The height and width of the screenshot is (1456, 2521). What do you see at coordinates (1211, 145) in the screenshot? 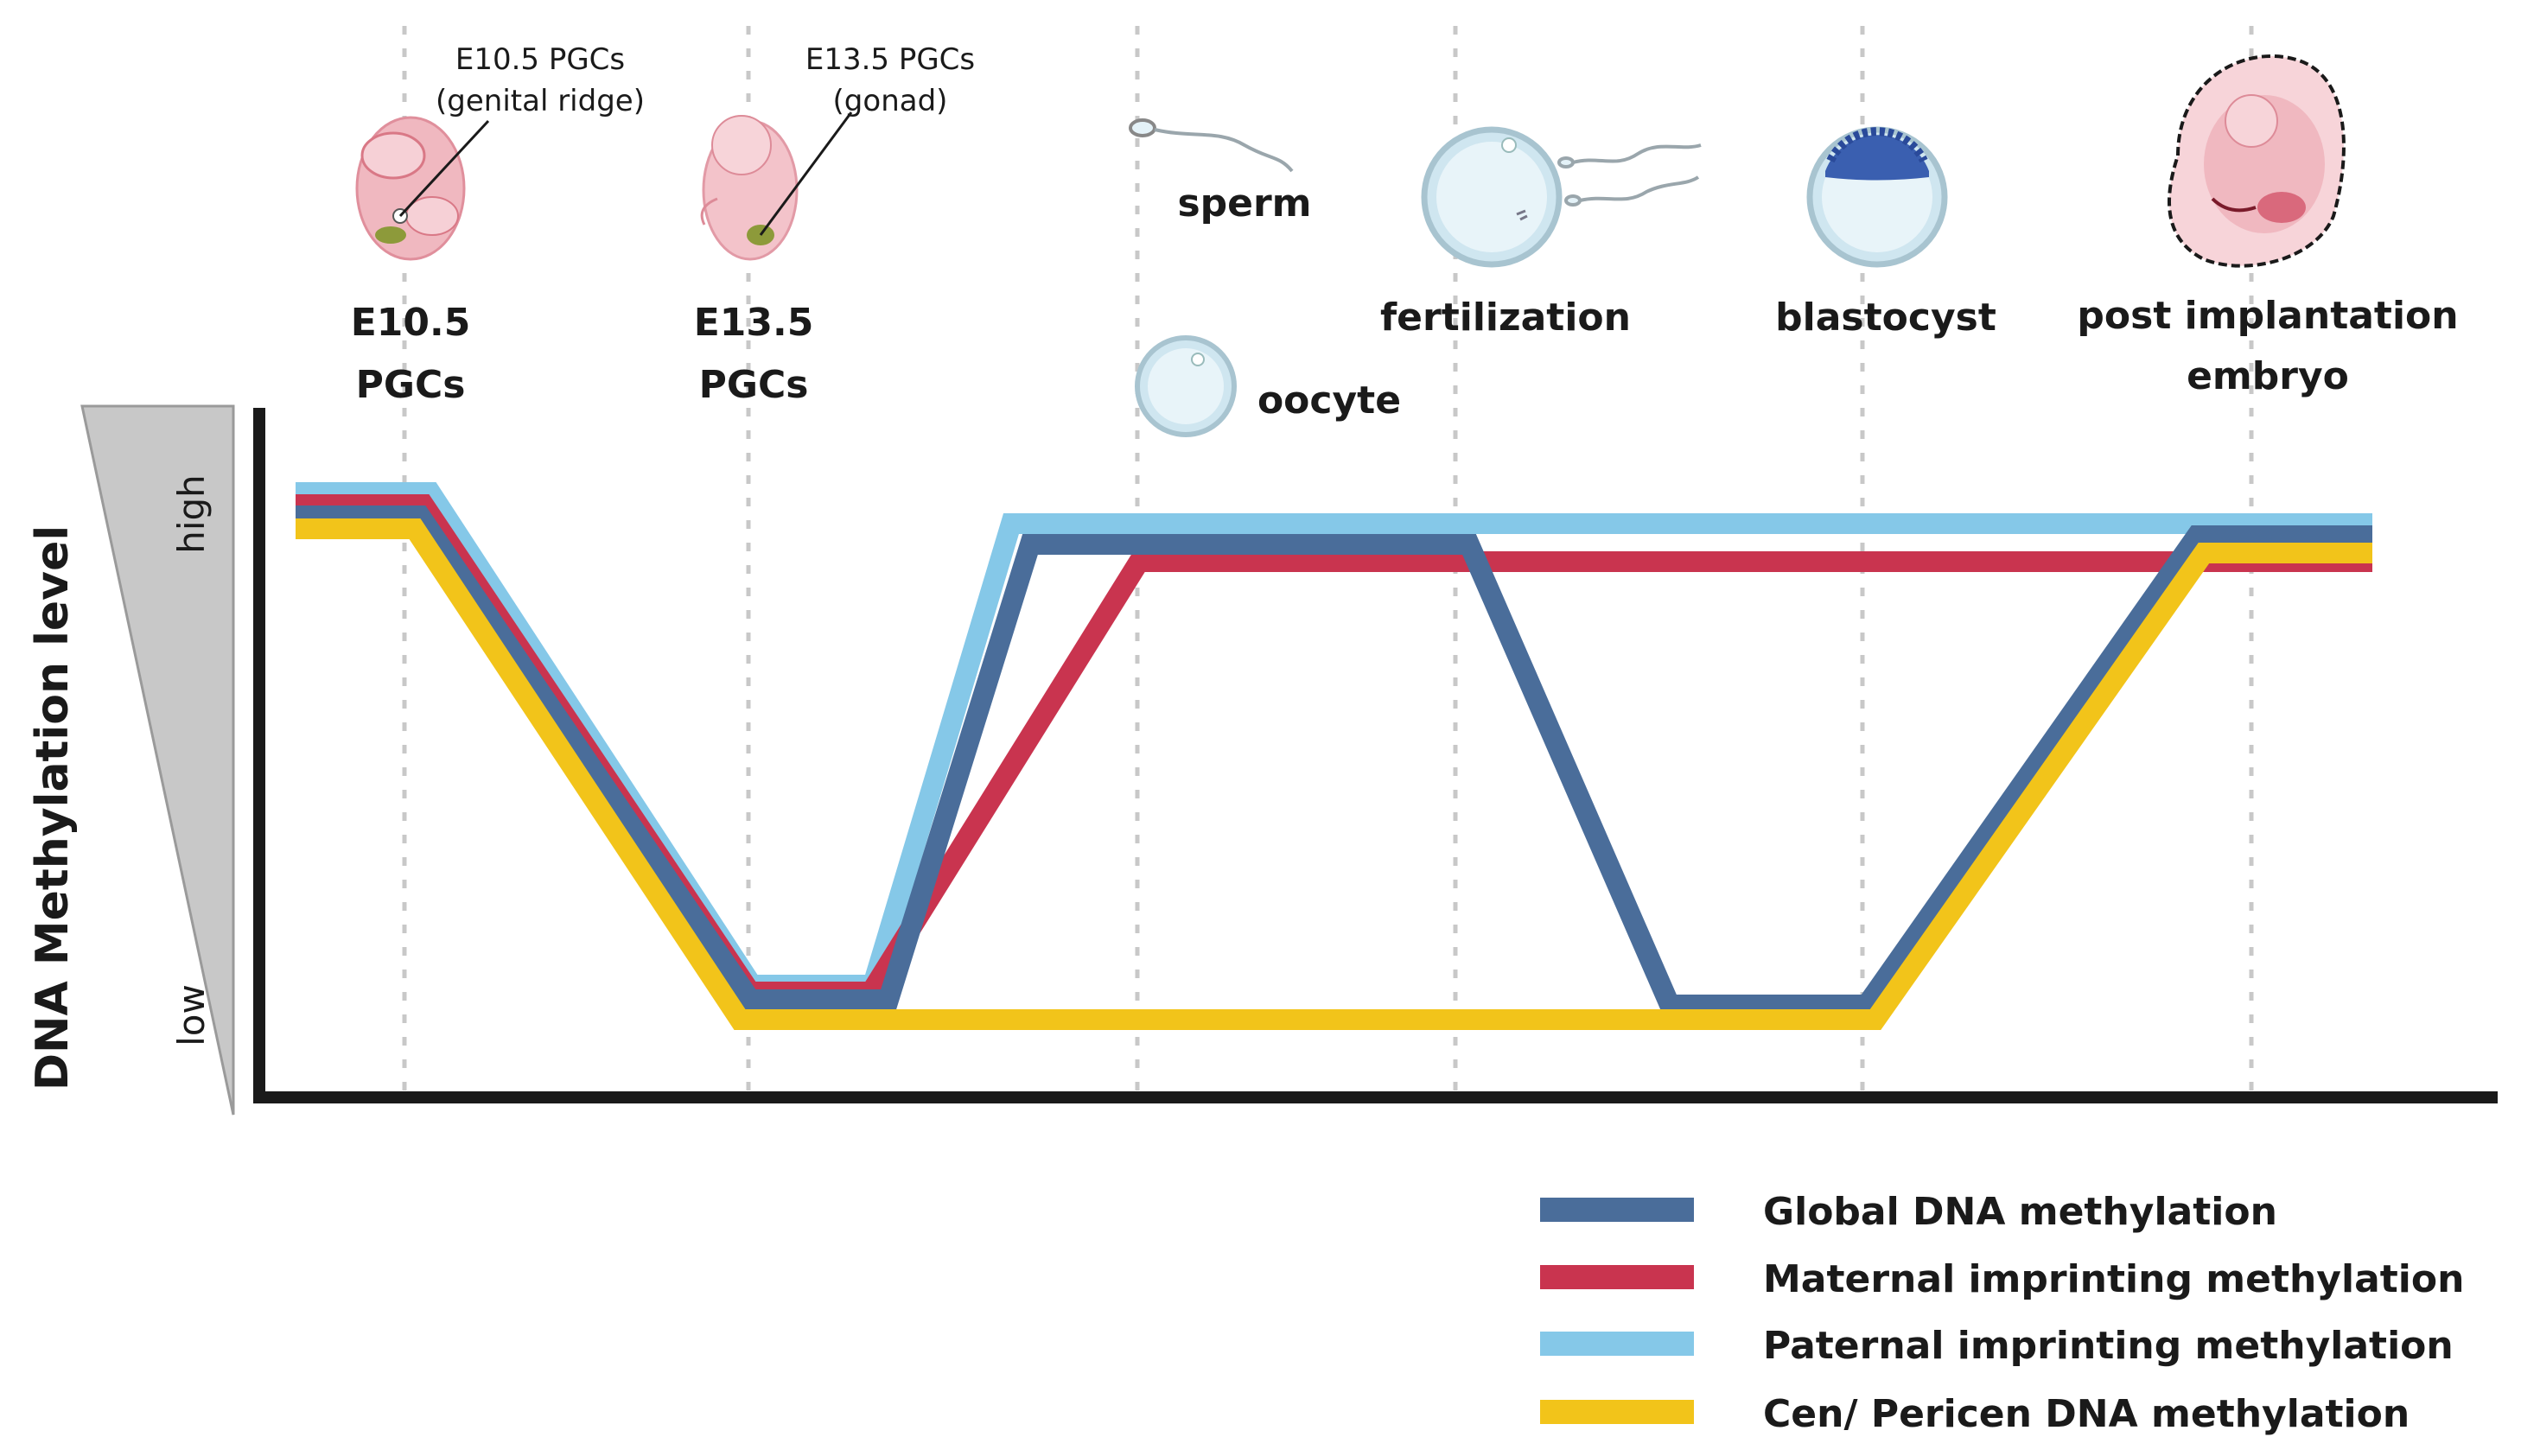
I see `sperm-illustration` at bounding box center [1211, 145].